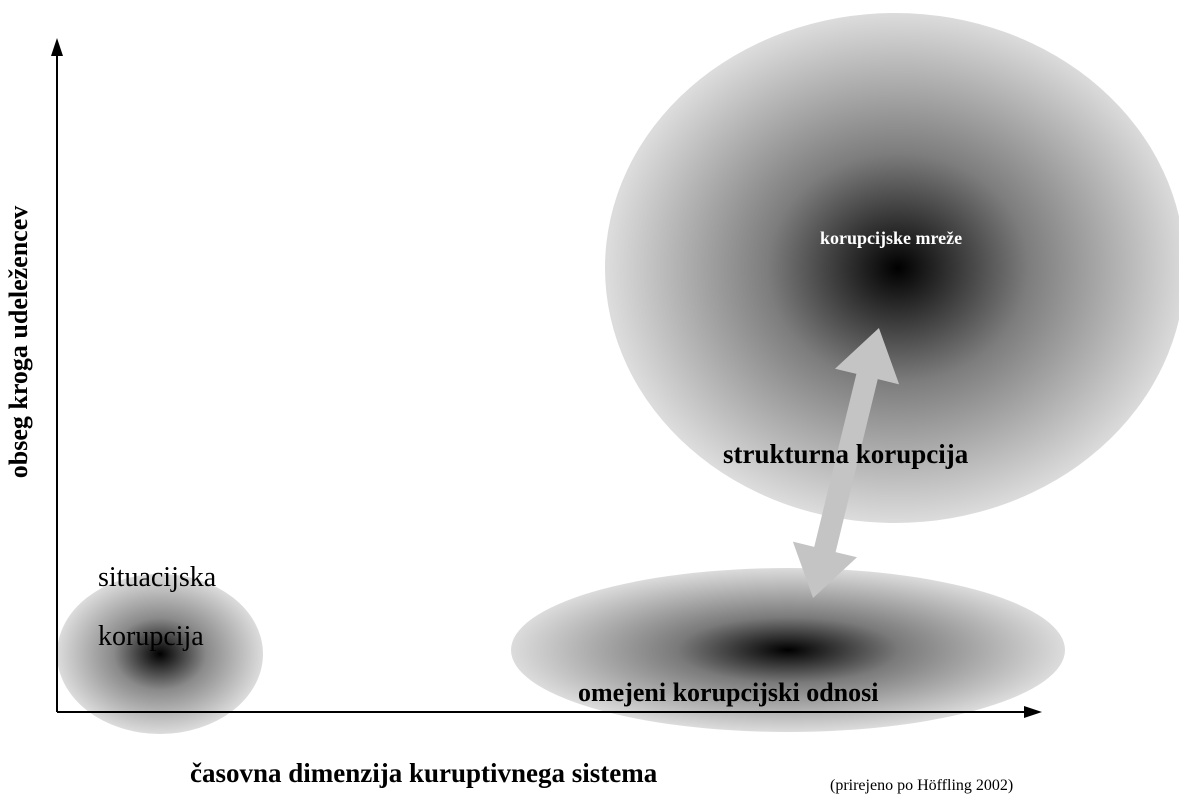 This screenshot has height=794, width=1179. I want to click on x-axis-arrowhead, so click(1033, 712).